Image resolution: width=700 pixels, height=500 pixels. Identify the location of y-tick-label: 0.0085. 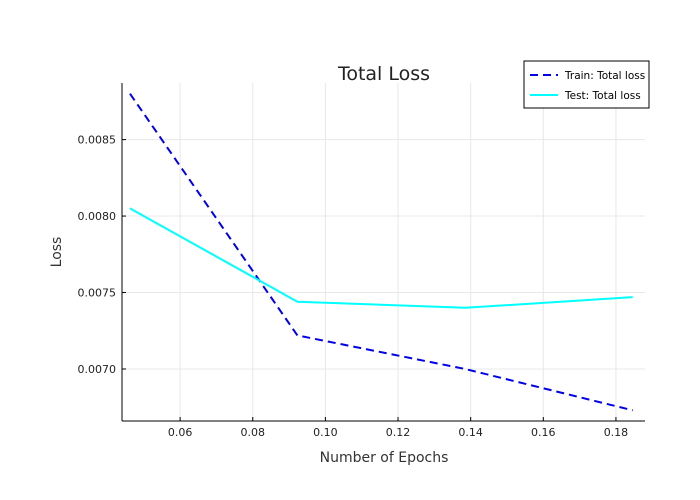
(97, 140).